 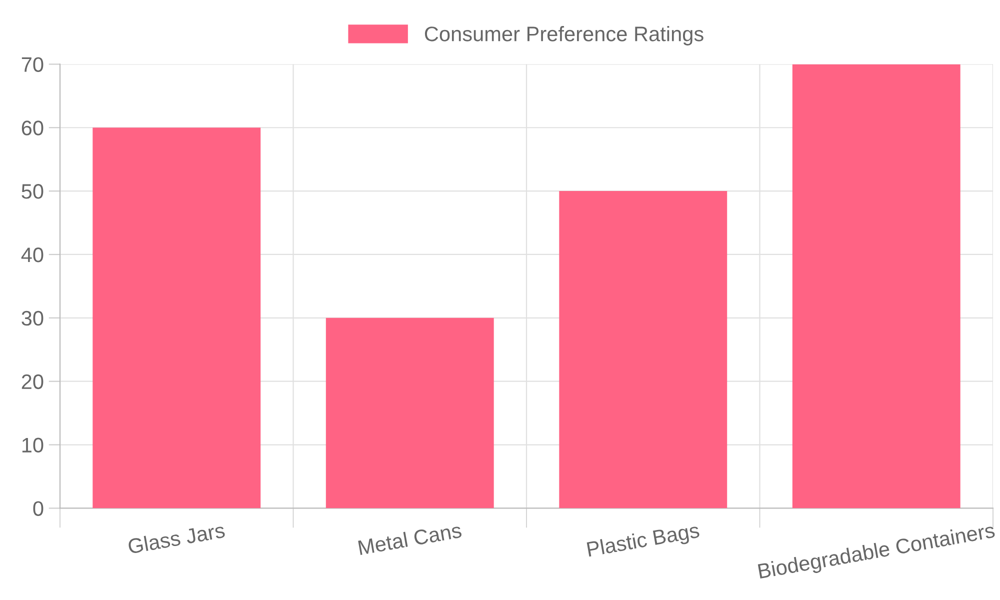 What do you see at coordinates (33, 191) in the screenshot?
I see `y-tick-label: 50` at bounding box center [33, 191].